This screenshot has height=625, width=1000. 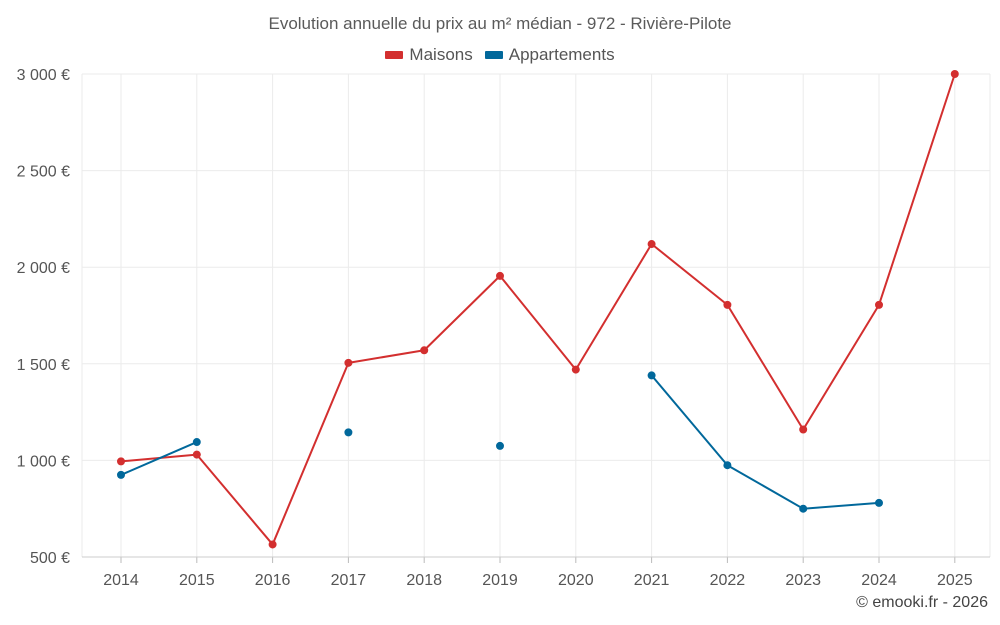 I want to click on y-tick-label: 1 500 €, so click(x=43, y=365).